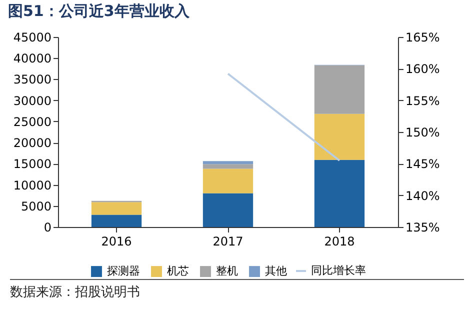 This screenshot has width=474, height=319. Describe the element at coordinates (99, 11) in the screenshot. I see `chart-title: 图51：公司近3年营业收入` at that location.